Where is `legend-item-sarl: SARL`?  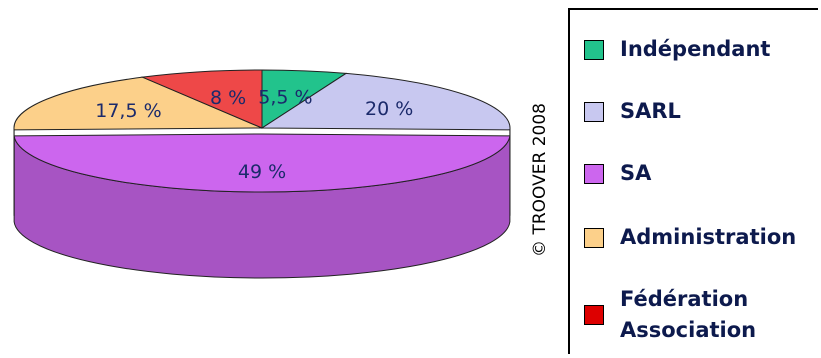
legend-item-sarl: SARL is located at coordinates (632, 111).